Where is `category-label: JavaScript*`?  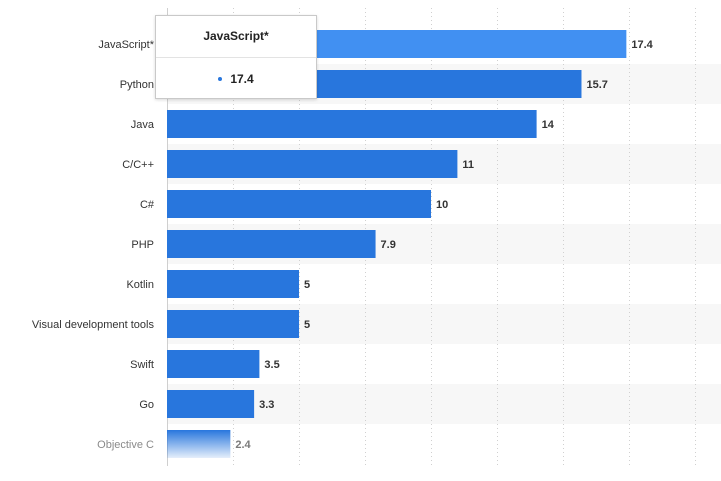 category-label: JavaScript* is located at coordinates (126, 45).